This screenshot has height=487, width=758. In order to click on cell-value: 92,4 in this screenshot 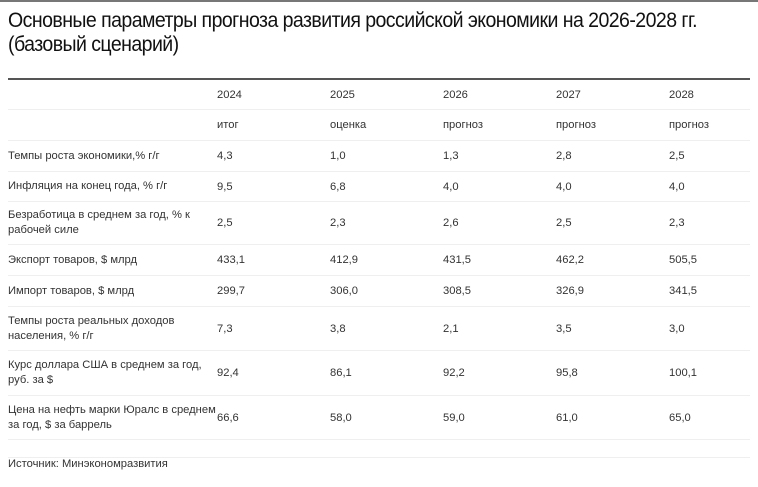, I will do `click(273, 373)`.